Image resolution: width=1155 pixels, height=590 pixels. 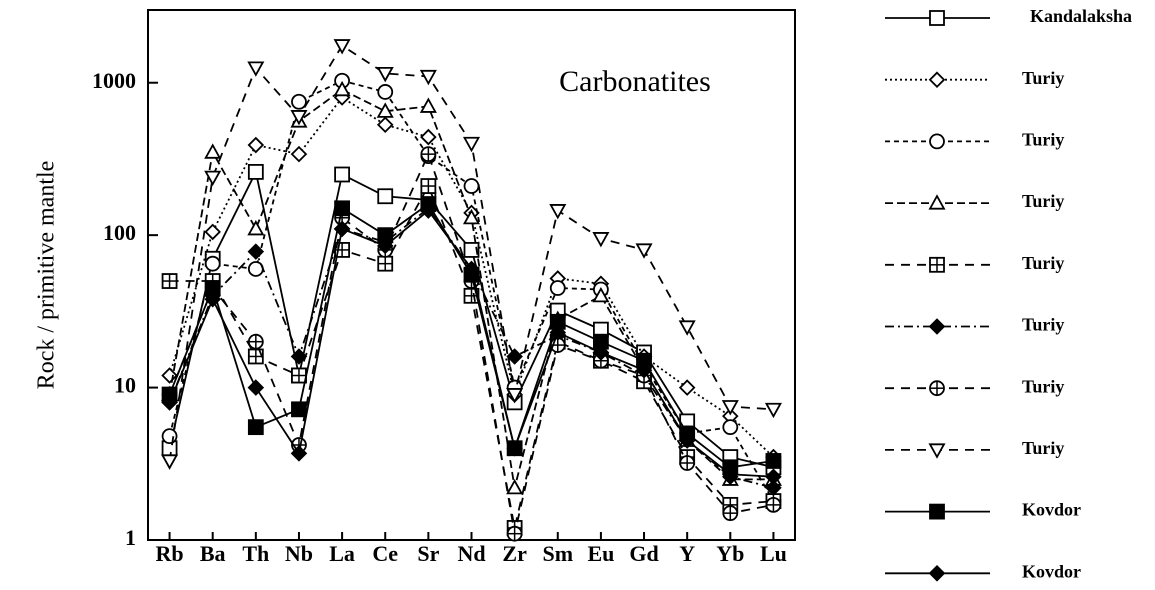 What do you see at coordinates (471, 553) in the screenshot?
I see `x-tick-label: Nd` at bounding box center [471, 553].